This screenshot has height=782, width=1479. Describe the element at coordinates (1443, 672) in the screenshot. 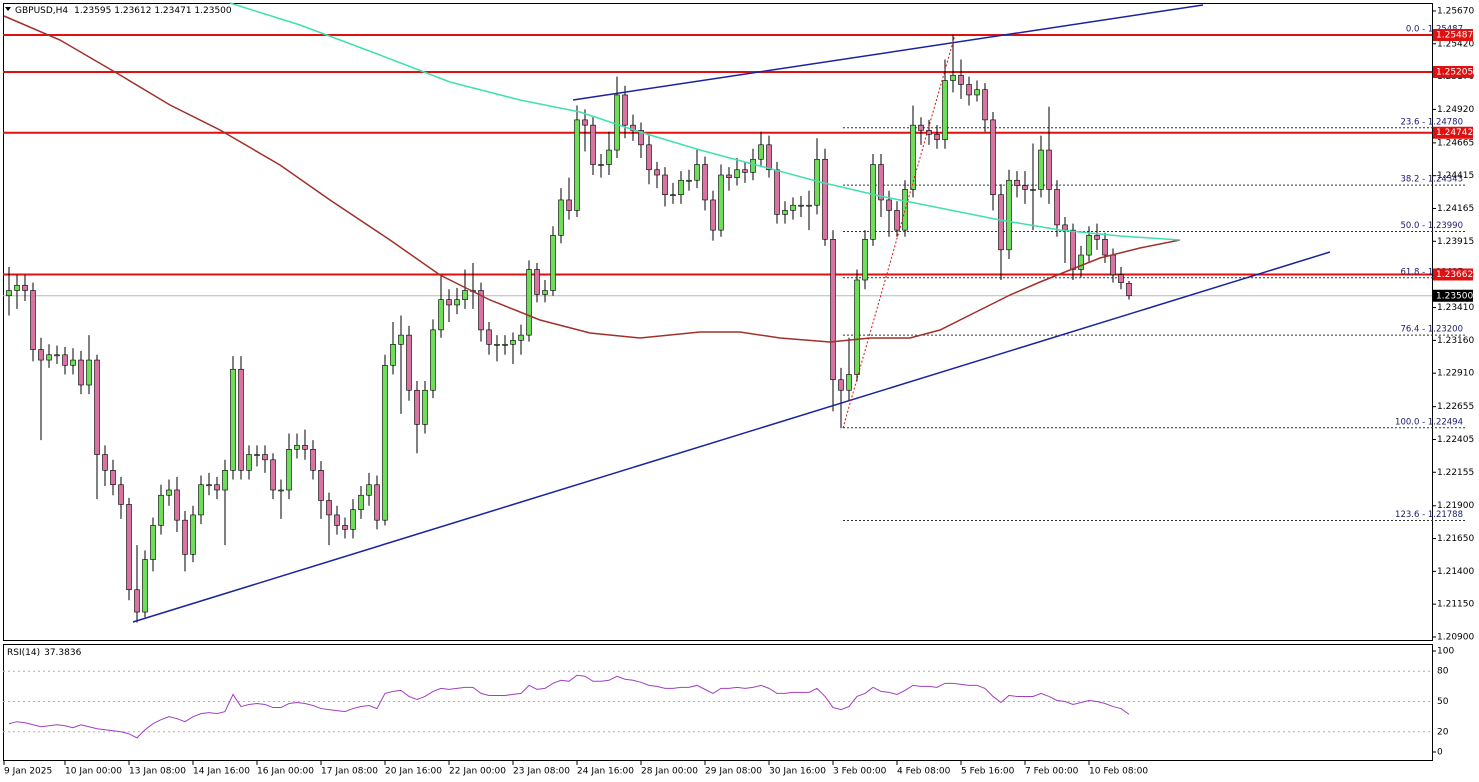

I see `rsi-tick-label: 80` at that location.